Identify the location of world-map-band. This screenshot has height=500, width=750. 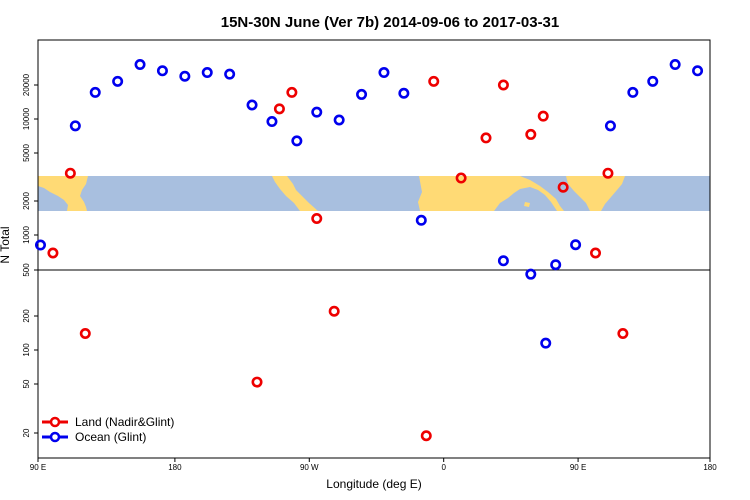
(374, 193).